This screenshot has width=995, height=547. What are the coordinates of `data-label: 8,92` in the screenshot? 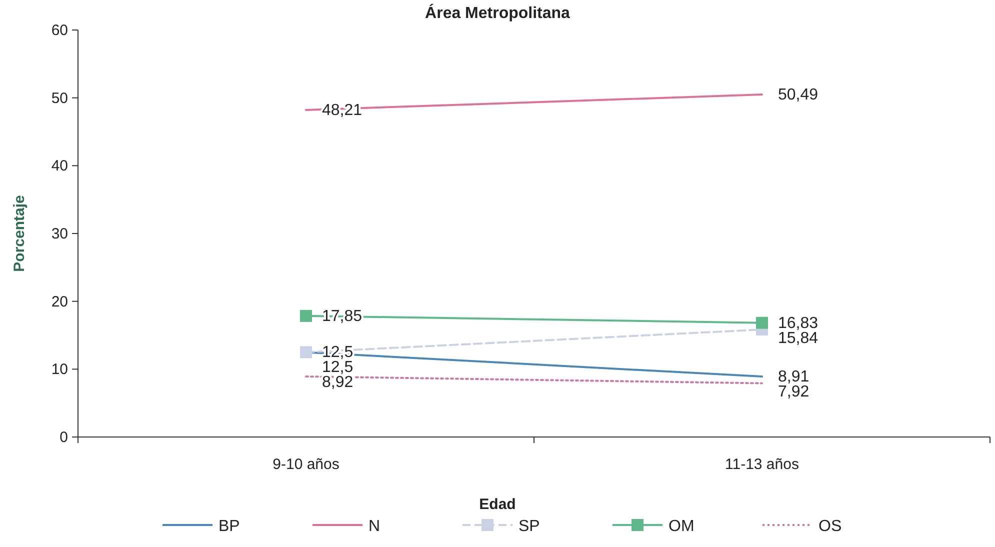 It's located at (338, 383).